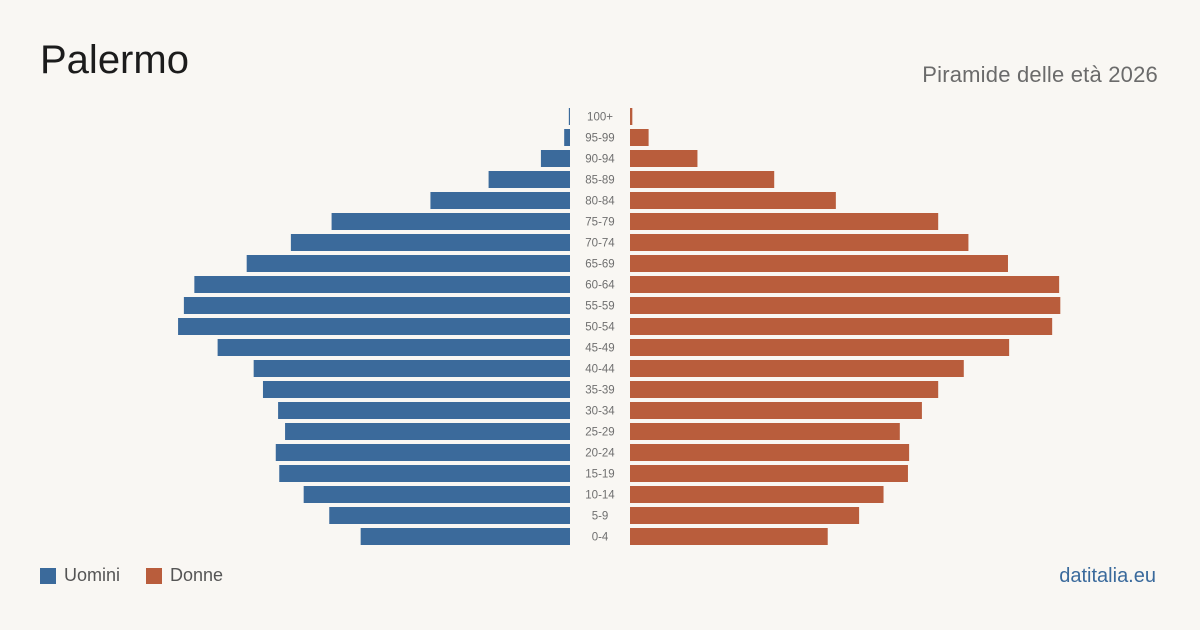 The height and width of the screenshot is (630, 1200). What do you see at coordinates (1107, 576) in the screenshot?
I see `source-link: datitalia.eu` at bounding box center [1107, 576].